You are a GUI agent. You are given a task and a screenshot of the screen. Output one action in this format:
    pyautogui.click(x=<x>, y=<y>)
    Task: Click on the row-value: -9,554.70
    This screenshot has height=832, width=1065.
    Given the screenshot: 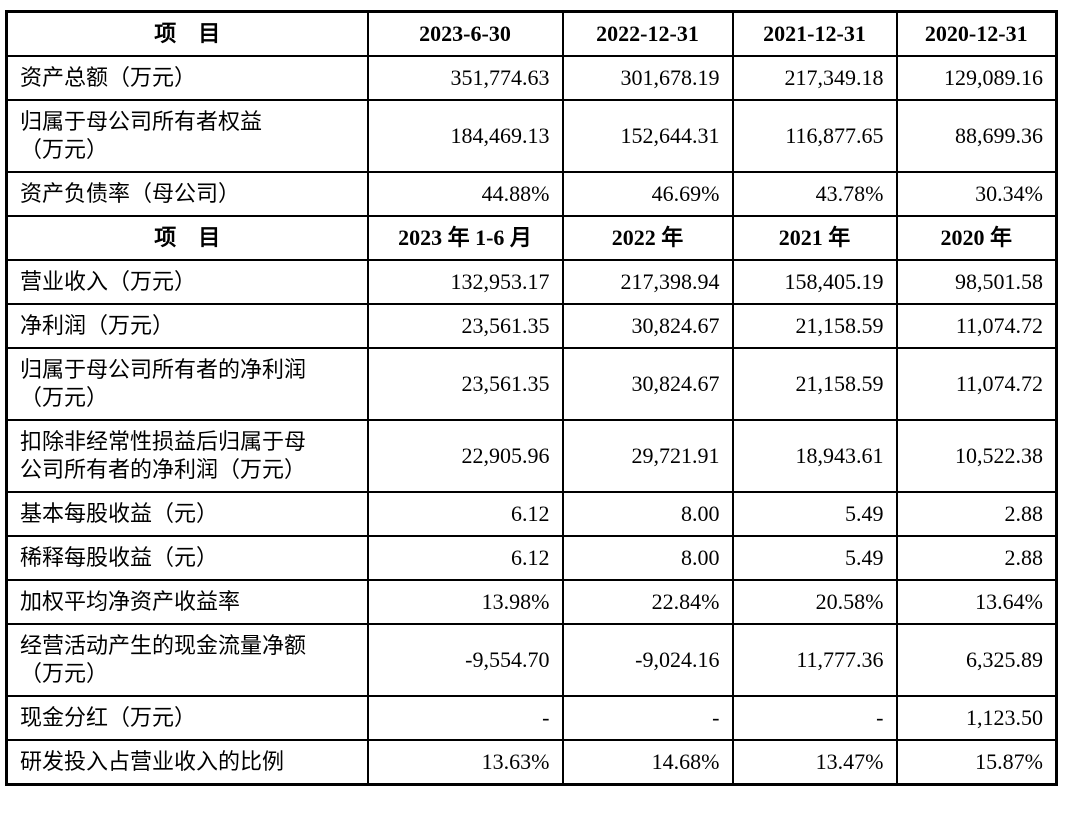 What is the action you would take?
    pyautogui.click(x=465, y=660)
    